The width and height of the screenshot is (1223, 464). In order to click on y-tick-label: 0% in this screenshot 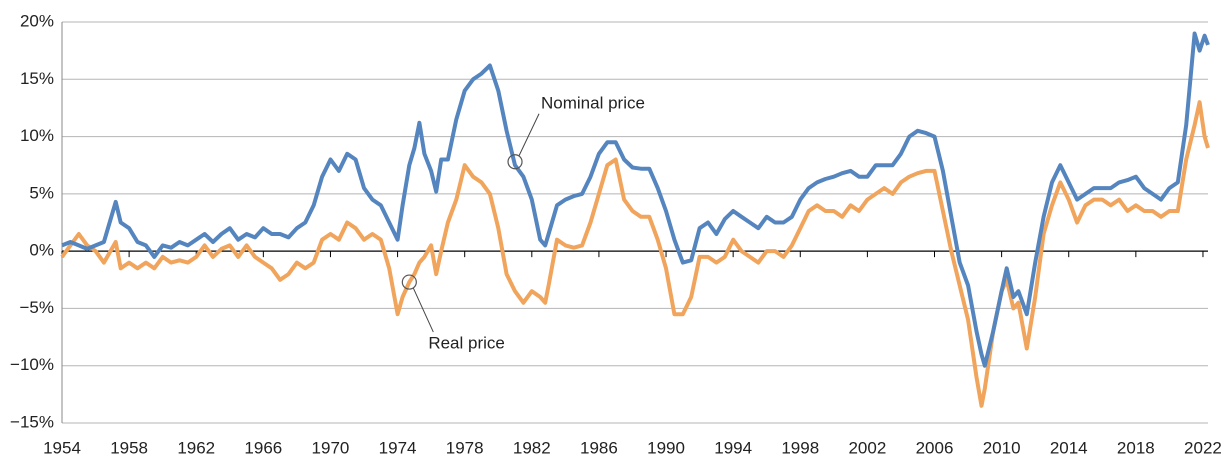, I will do `click(41, 250)`.